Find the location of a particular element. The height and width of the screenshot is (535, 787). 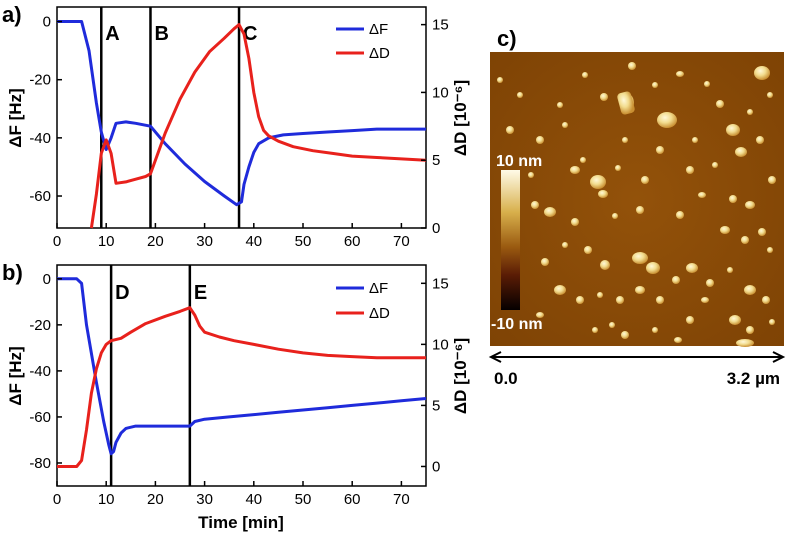

panel-b-ylabel: ΔF [Hz] is located at coordinates (15, 375).